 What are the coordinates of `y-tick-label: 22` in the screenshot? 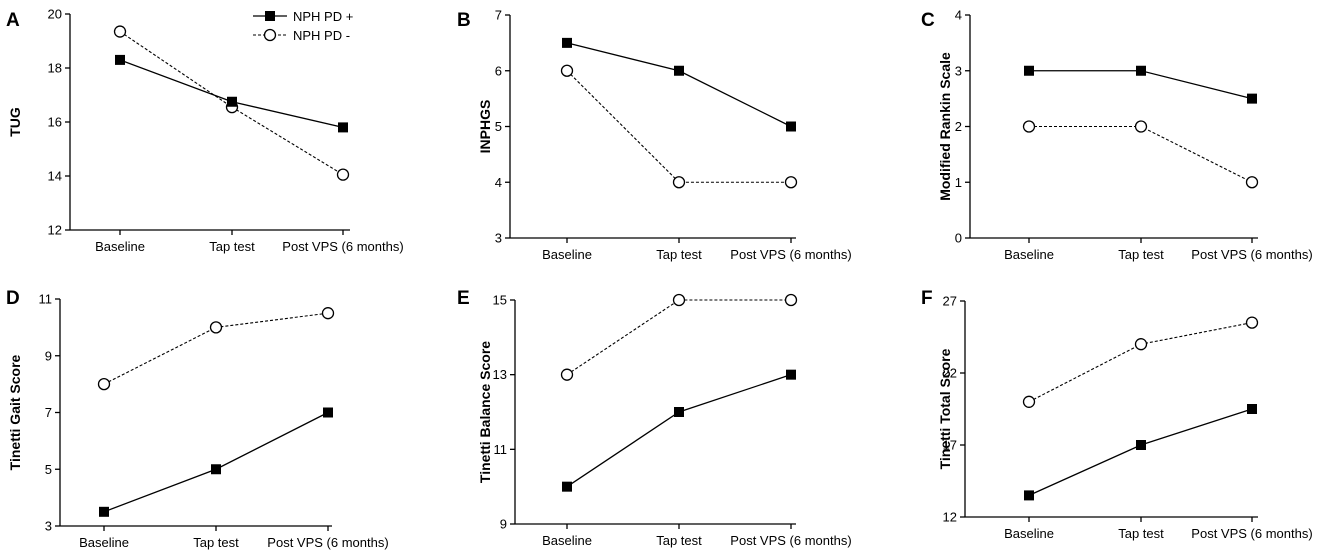 It's located at (950, 373).